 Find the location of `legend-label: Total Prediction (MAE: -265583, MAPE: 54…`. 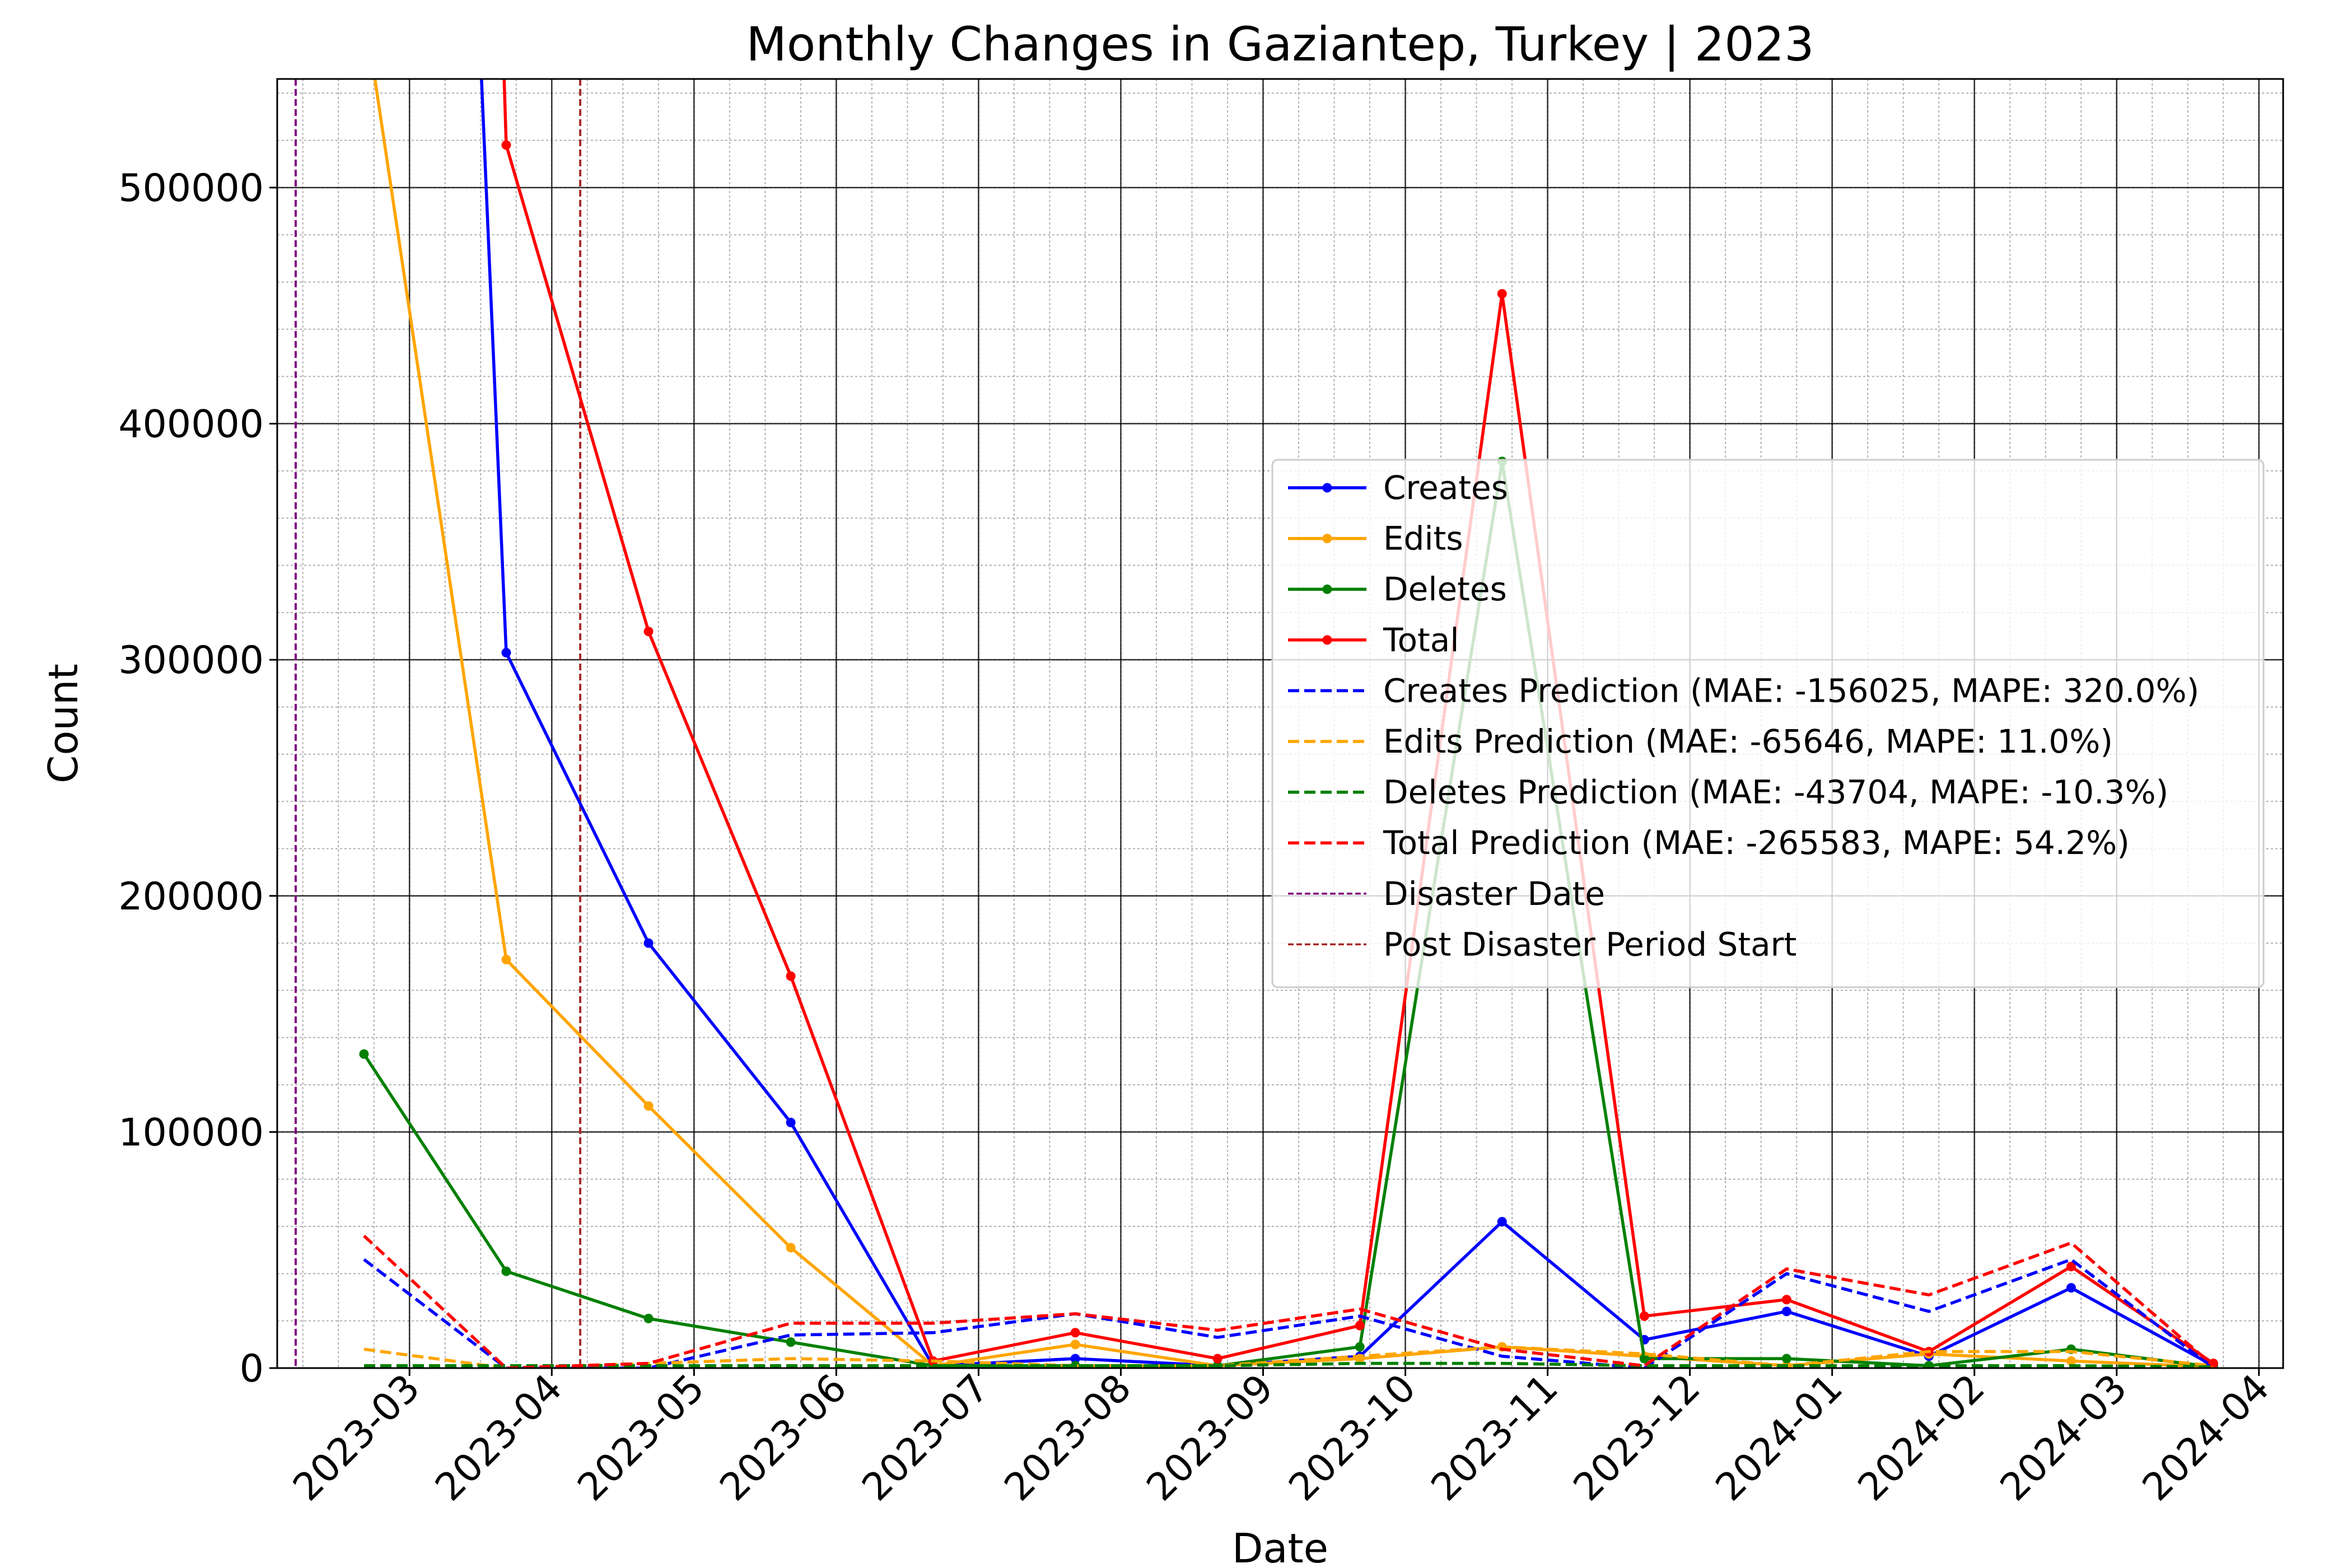

legend-label: Total Prediction (MAE: -265583, MAPE: 54… is located at coordinates (1757, 843).